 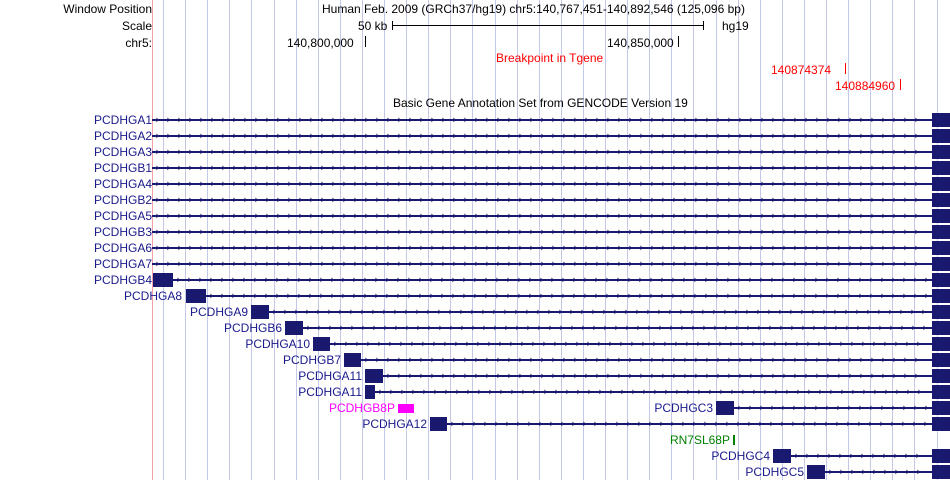 I want to click on breakpoint-annotation: Breakpoint in Tgene, so click(x=550, y=58).